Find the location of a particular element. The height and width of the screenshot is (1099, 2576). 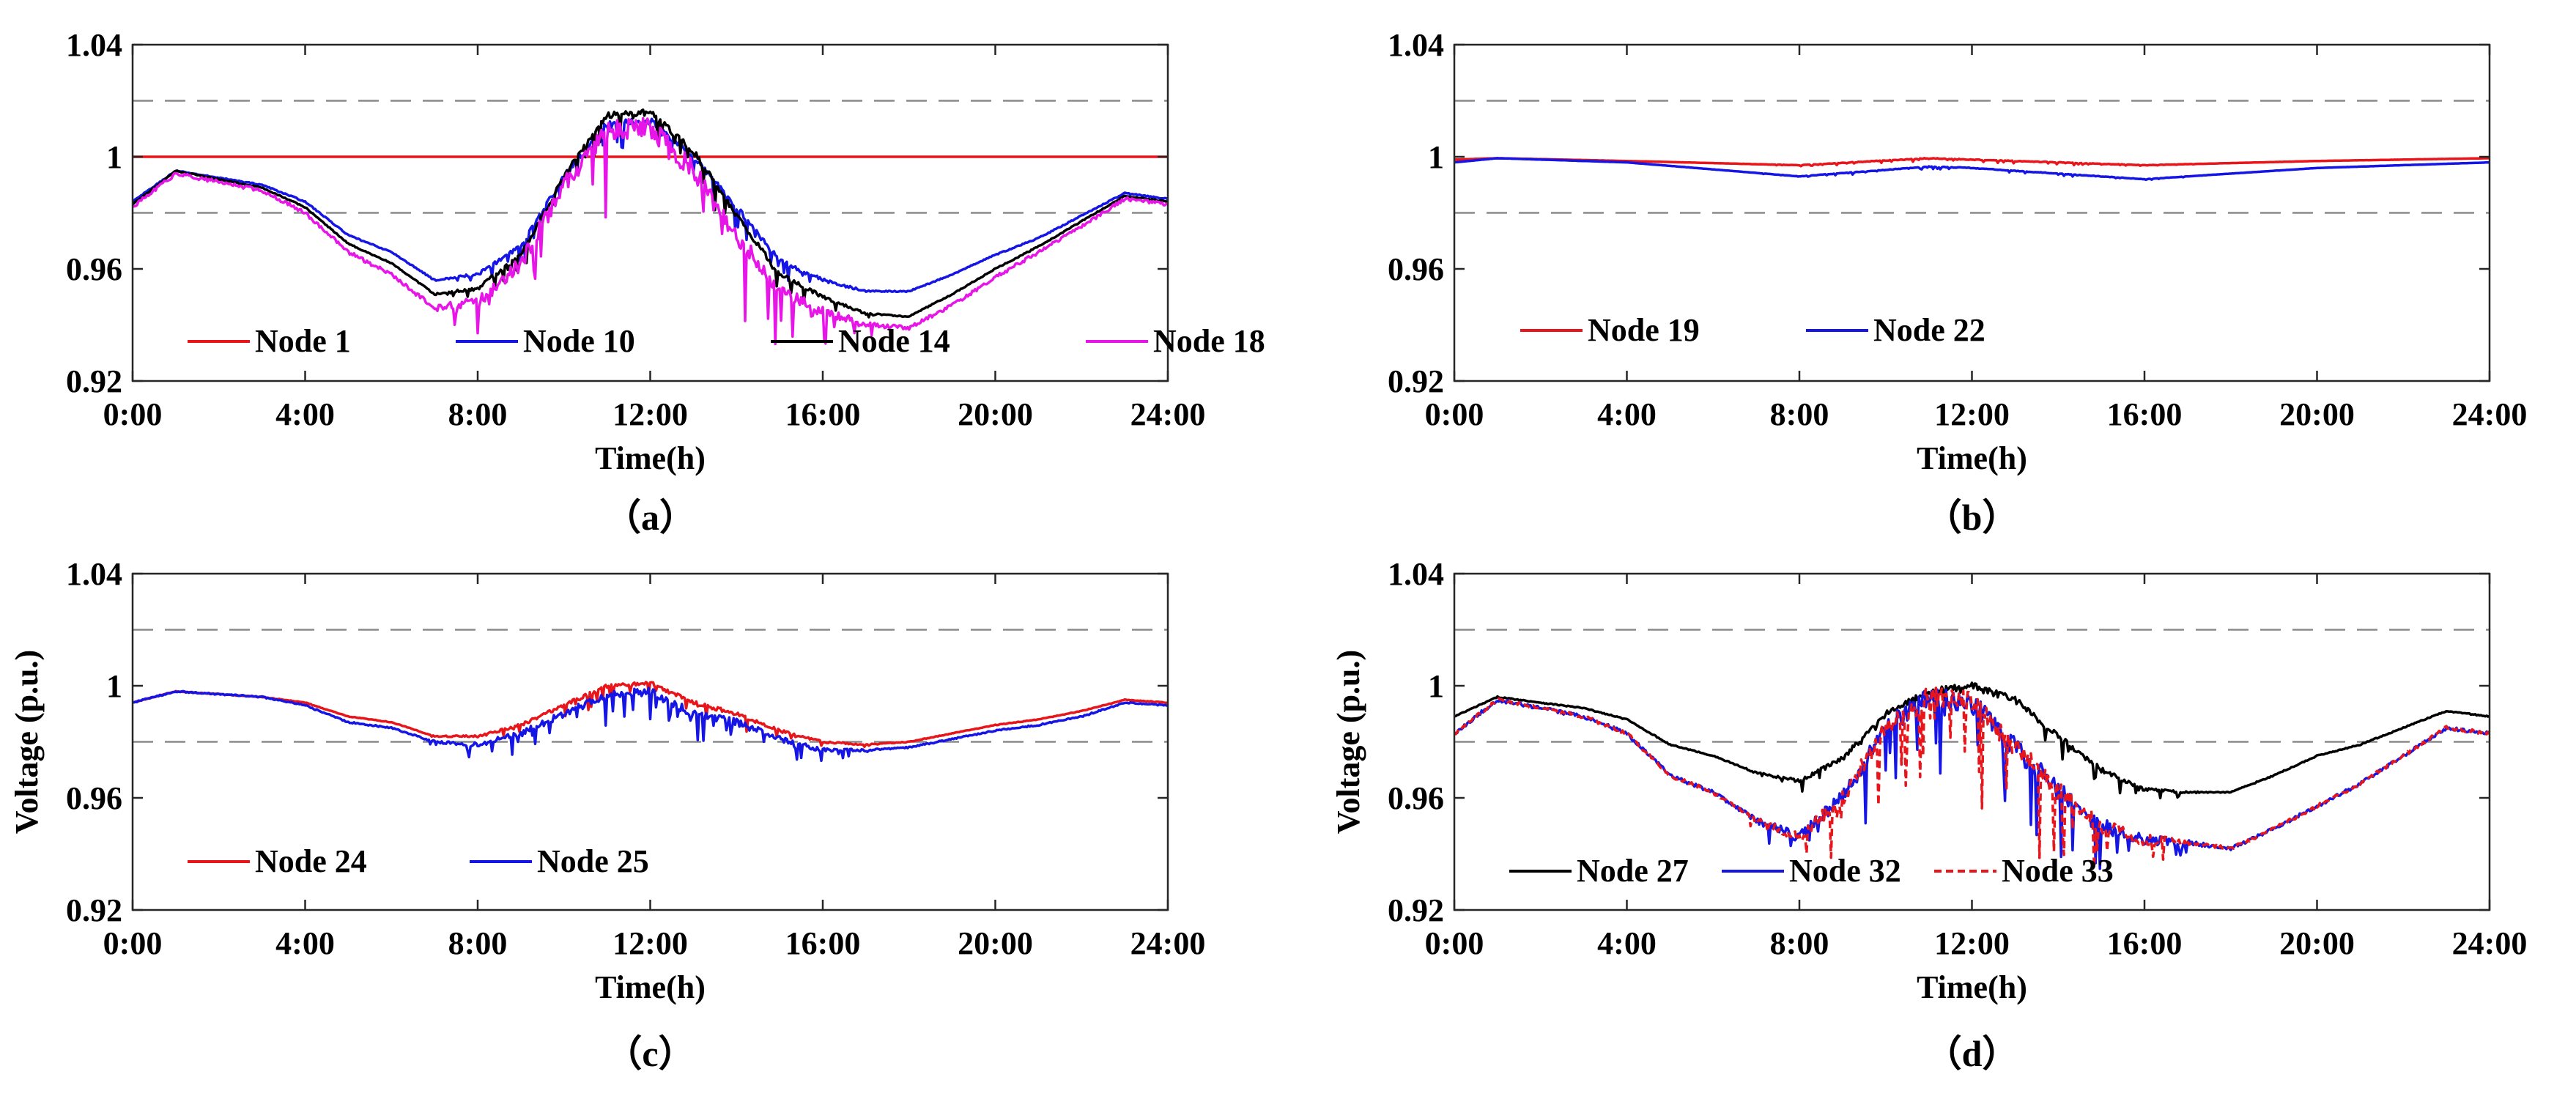

panel-caption: （a） is located at coordinates (650, 518).